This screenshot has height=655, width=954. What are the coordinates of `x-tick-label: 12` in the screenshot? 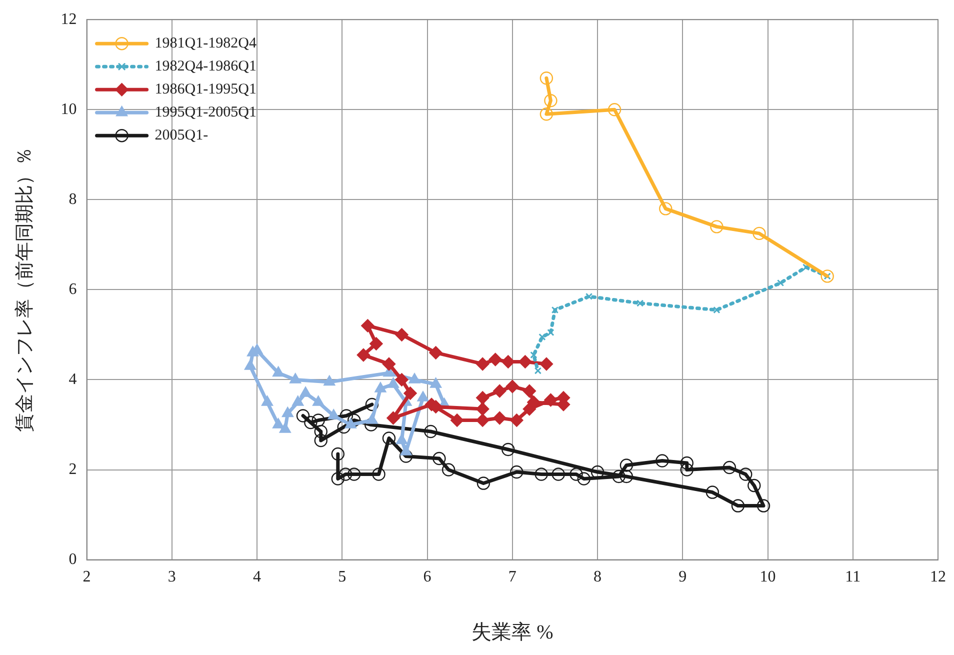 It's located at (938, 577).